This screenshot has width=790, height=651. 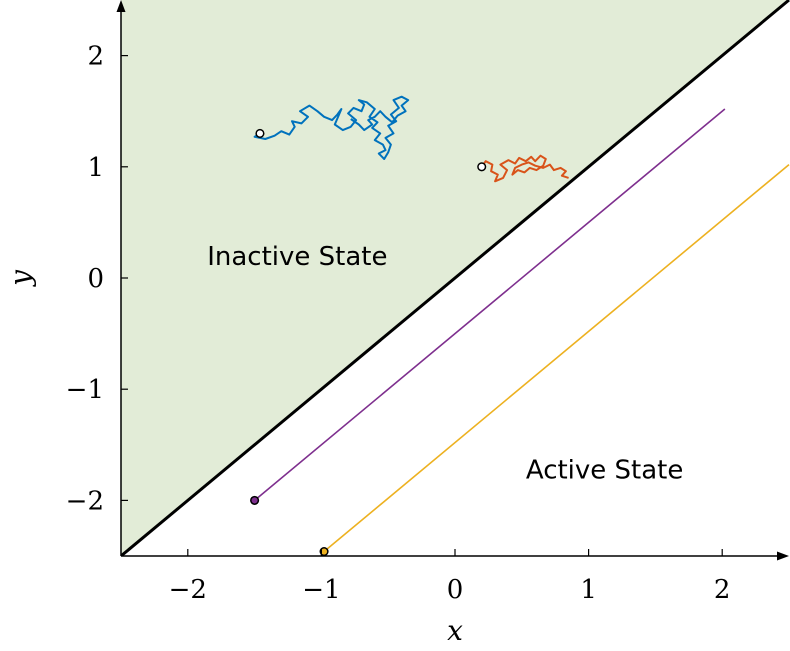 I want to click on x-axis-arrow, so click(x=783, y=556).